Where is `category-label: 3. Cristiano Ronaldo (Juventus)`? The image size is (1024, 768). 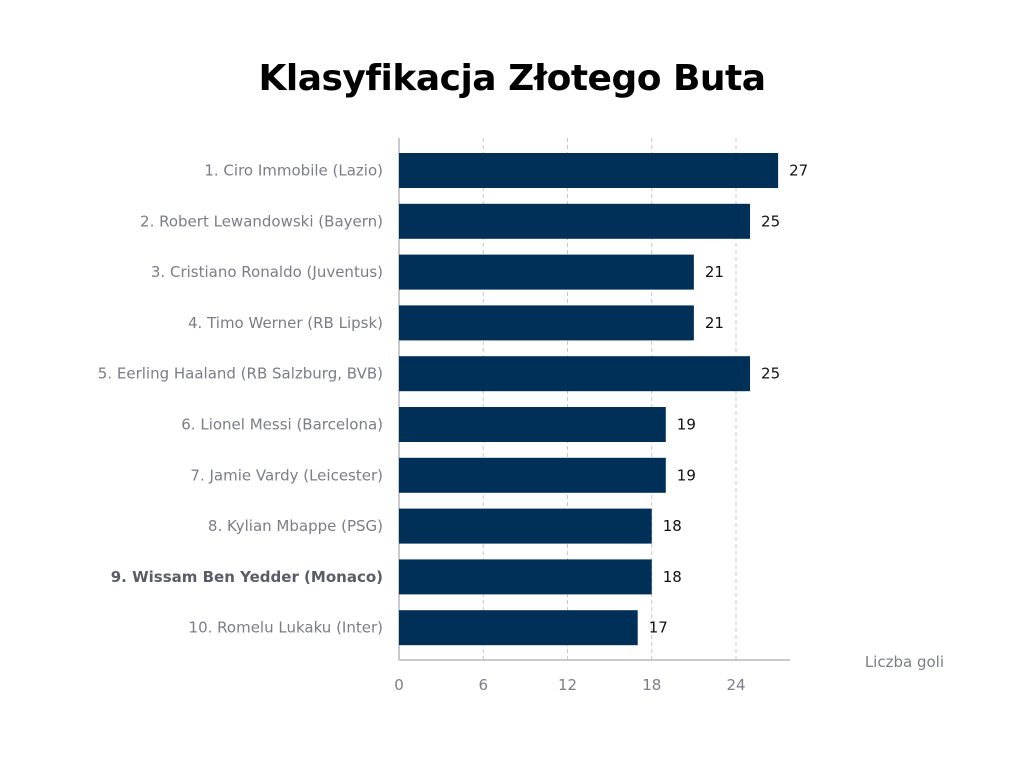 category-label: 3. Cristiano Ronaldo (Juventus) is located at coordinates (267, 272).